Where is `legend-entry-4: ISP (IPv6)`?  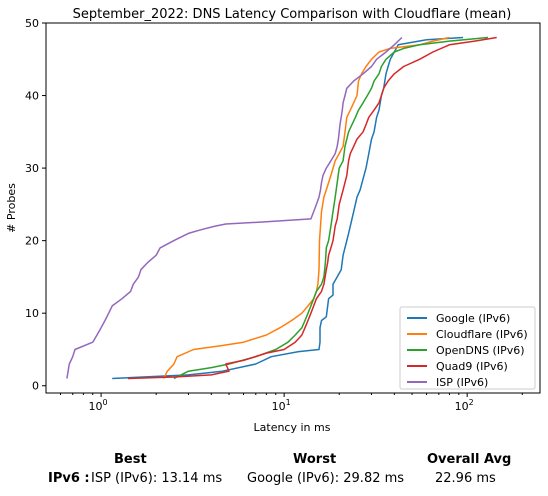
legend-entry-4: ISP (IPv6) is located at coordinates (462, 382).